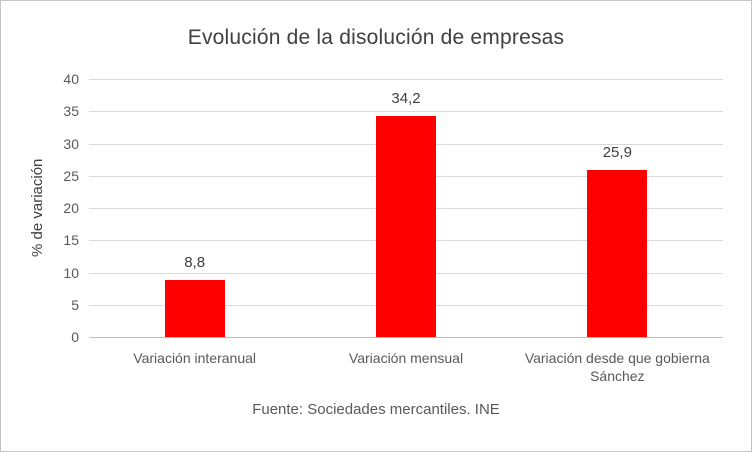  I want to click on bar-value-label: 25,9, so click(617, 152).